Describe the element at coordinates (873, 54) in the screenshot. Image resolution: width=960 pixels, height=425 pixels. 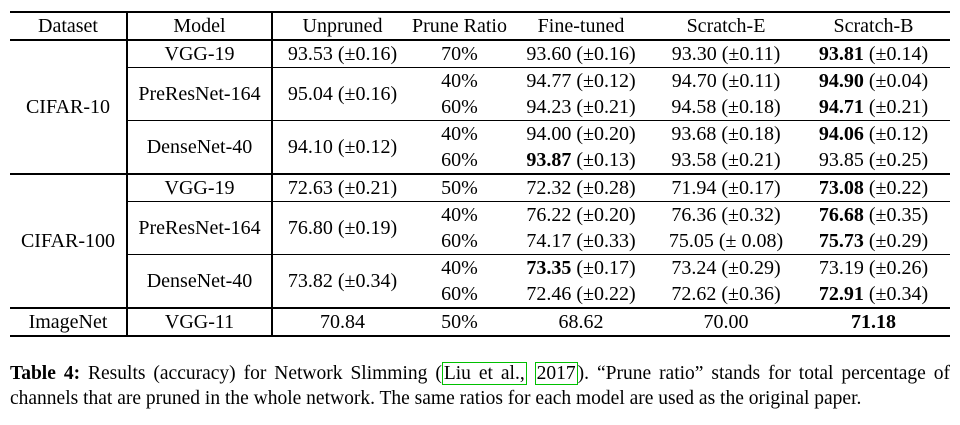
I see `cell-scratch-b: 93.81 (±0.14)` at that location.